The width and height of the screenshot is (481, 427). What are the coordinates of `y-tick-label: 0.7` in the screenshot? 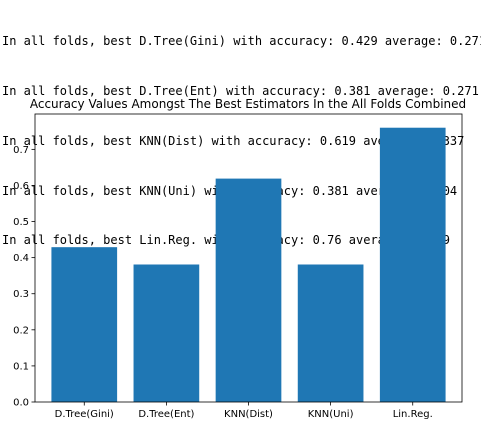 It's located at (21, 150).